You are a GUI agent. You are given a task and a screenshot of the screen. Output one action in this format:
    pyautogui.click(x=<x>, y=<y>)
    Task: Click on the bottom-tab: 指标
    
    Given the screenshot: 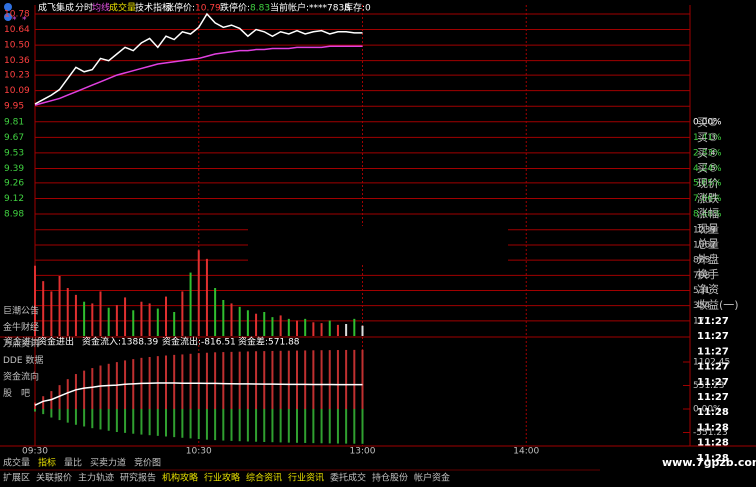 What is the action you would take?
    pyautogui.click(x=47, y=463)
    